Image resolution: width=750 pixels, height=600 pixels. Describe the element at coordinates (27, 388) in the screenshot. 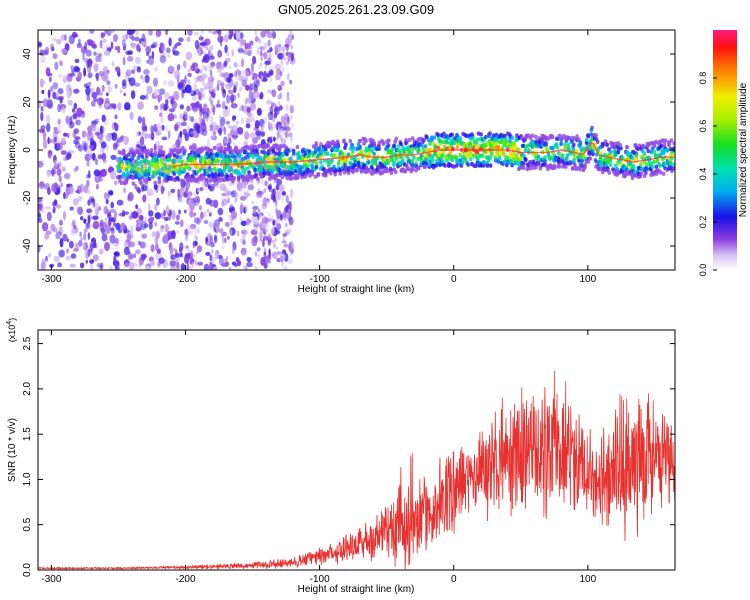

I see `y-tick-label: 2.0` at that location.